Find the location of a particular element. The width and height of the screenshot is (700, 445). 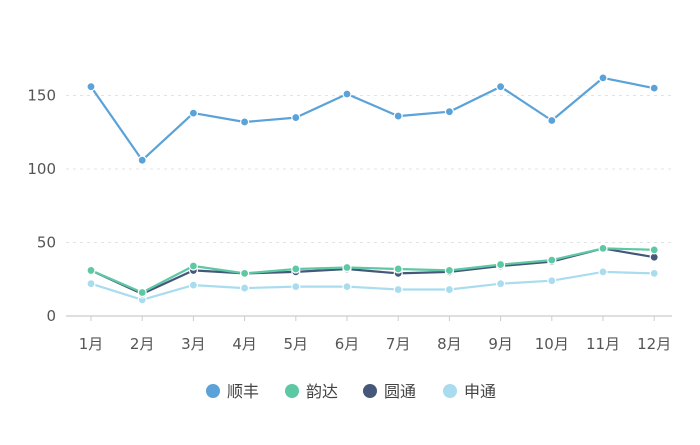

y-tick-label: 0 is located at coordinates (51, 316).